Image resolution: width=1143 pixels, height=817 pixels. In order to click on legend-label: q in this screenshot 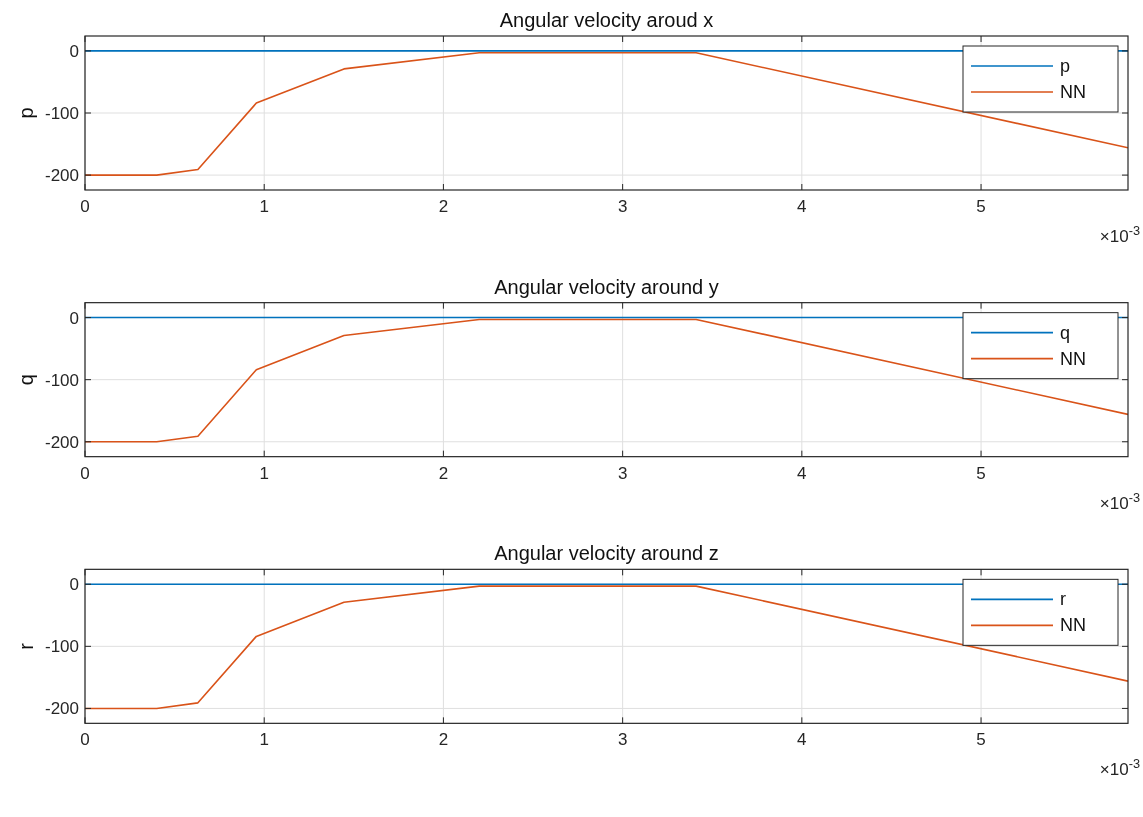, I will do `click(1065, 332)`.